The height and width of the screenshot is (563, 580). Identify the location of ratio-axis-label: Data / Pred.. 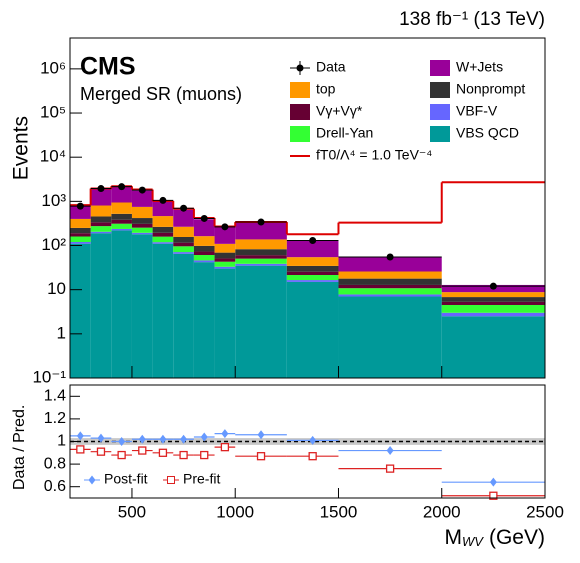
(19, 447).